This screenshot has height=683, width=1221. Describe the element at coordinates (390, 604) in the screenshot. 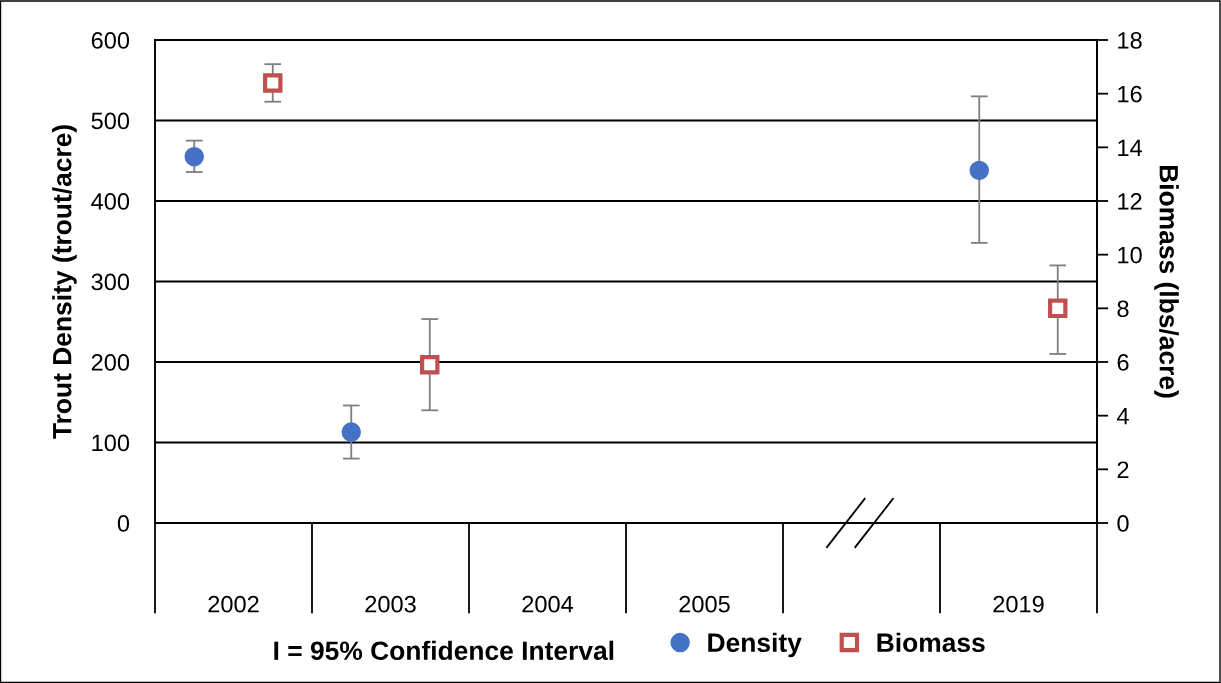

I see `x-tick-label: 2003` at that location.